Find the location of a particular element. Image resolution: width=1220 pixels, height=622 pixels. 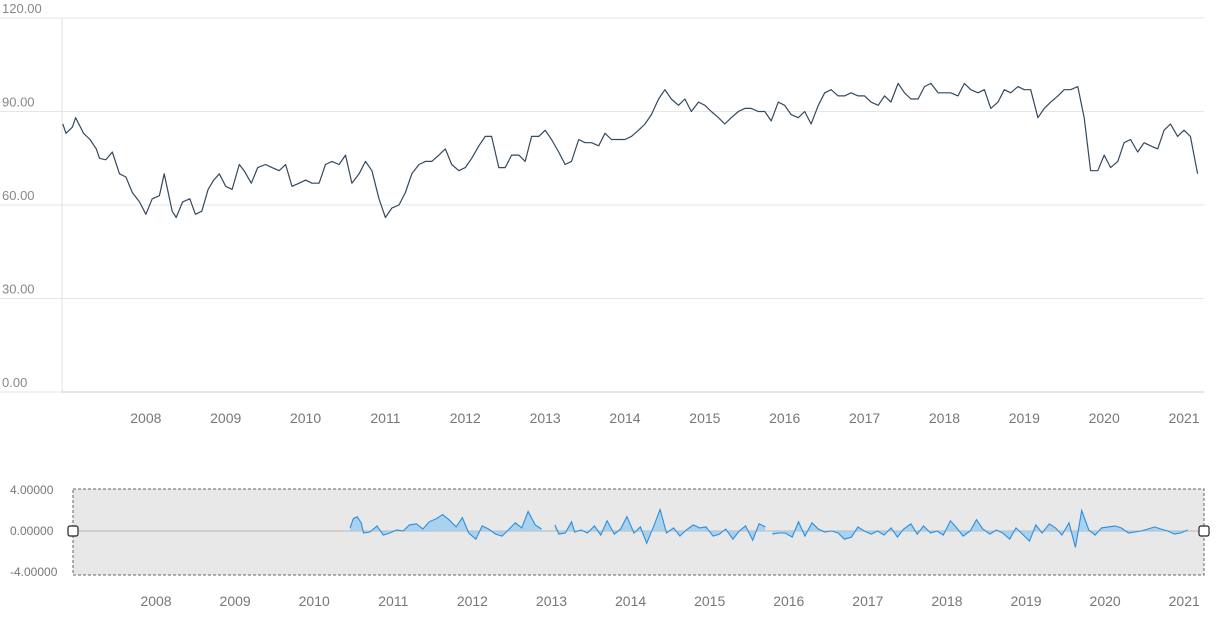

navigator-background is located at coordinates (638, 532).